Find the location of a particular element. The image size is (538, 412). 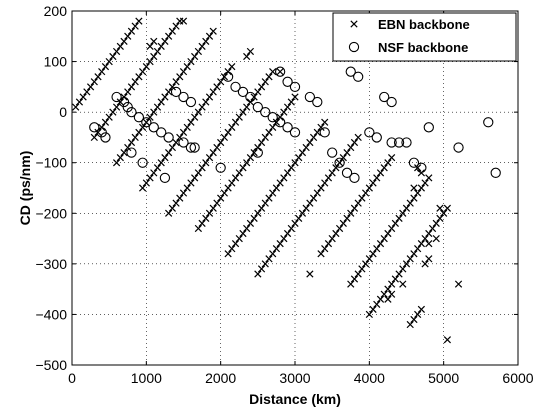

y-tick-label: −400 is located at coordinates (51, 314).